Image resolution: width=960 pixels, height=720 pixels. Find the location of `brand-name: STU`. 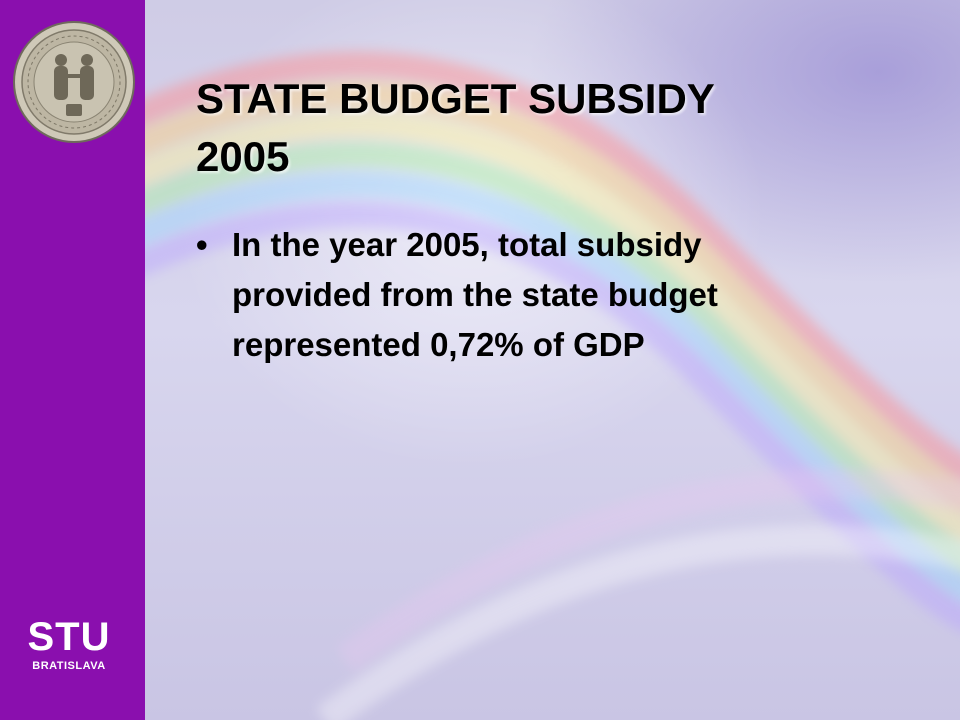

brand-name: STU is located at coordinates (69, 637).